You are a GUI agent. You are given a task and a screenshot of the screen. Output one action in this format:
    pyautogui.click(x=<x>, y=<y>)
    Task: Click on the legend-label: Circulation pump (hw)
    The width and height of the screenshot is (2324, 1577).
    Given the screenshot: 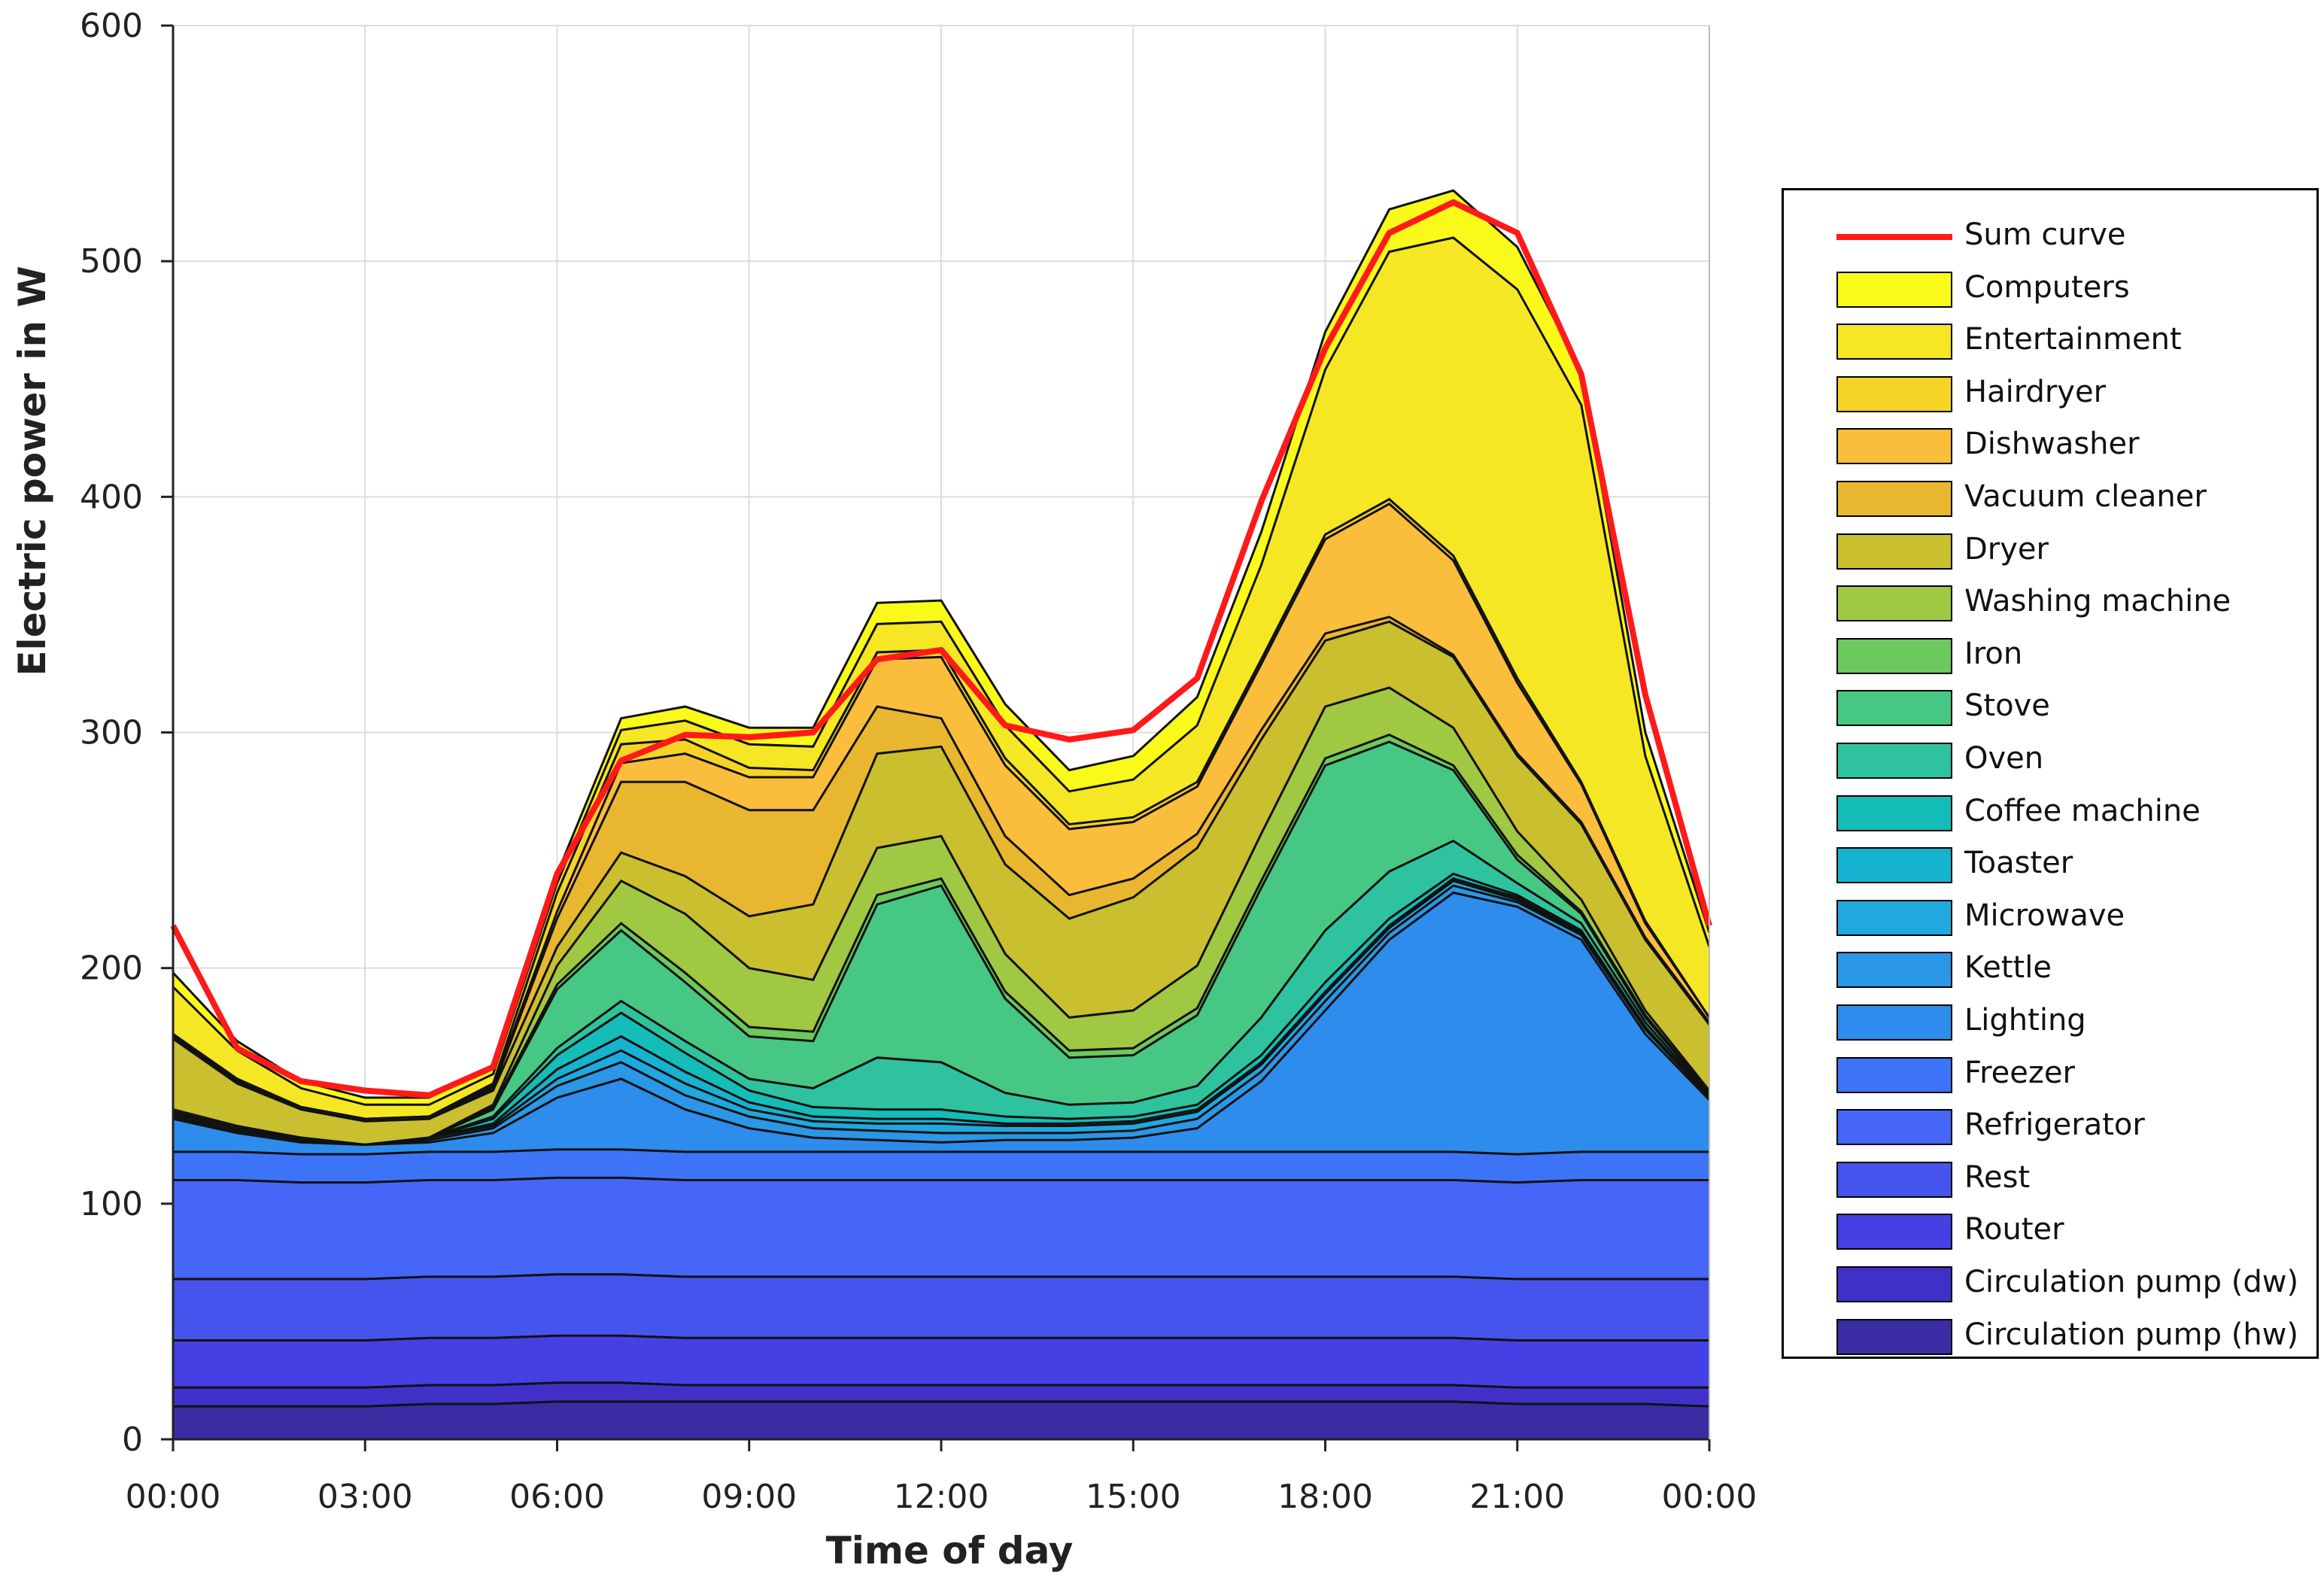 What is the action you would take?
    pyautogui.click(x=2131, y=1334)
    